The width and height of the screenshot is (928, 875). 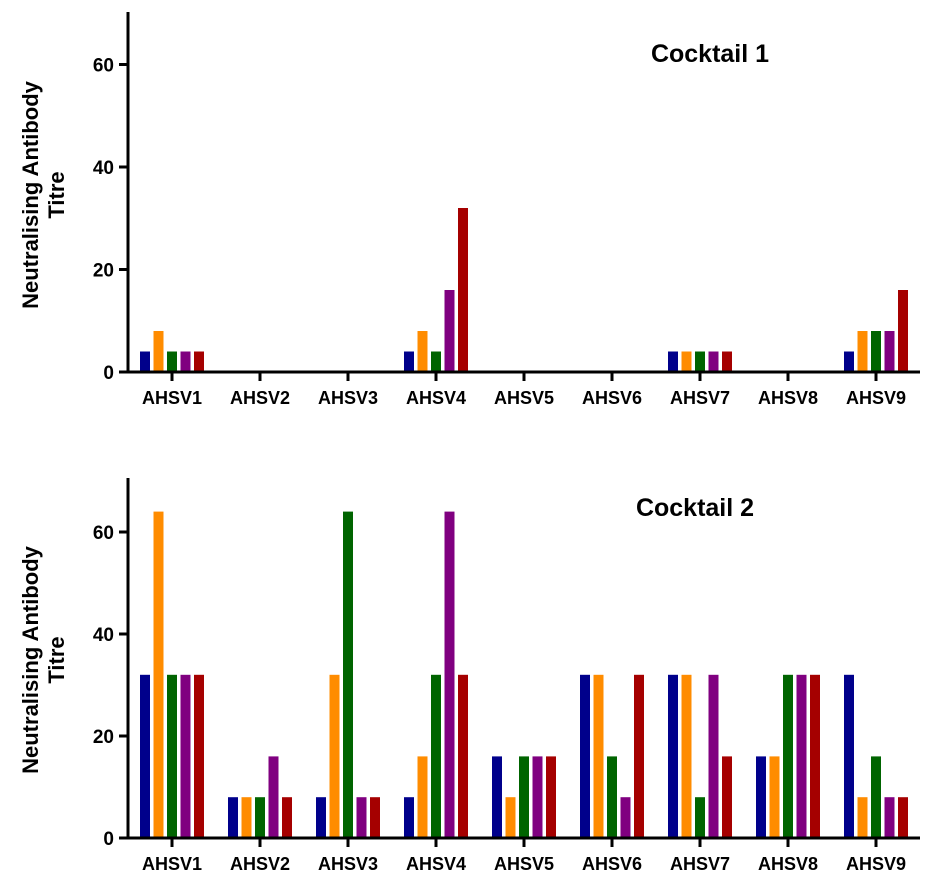 What do you see at coordinates (348, 674) in the screenshot?
I see `bar-ahsv3-series3` at bounding box center [348, 674].